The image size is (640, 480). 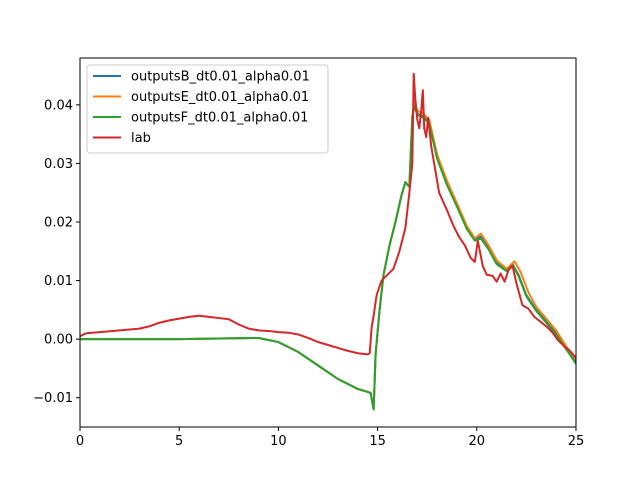 I want to click on legend-label-2: outputsF_dt0.01_alpha0.01, so click(x=219, y=118).